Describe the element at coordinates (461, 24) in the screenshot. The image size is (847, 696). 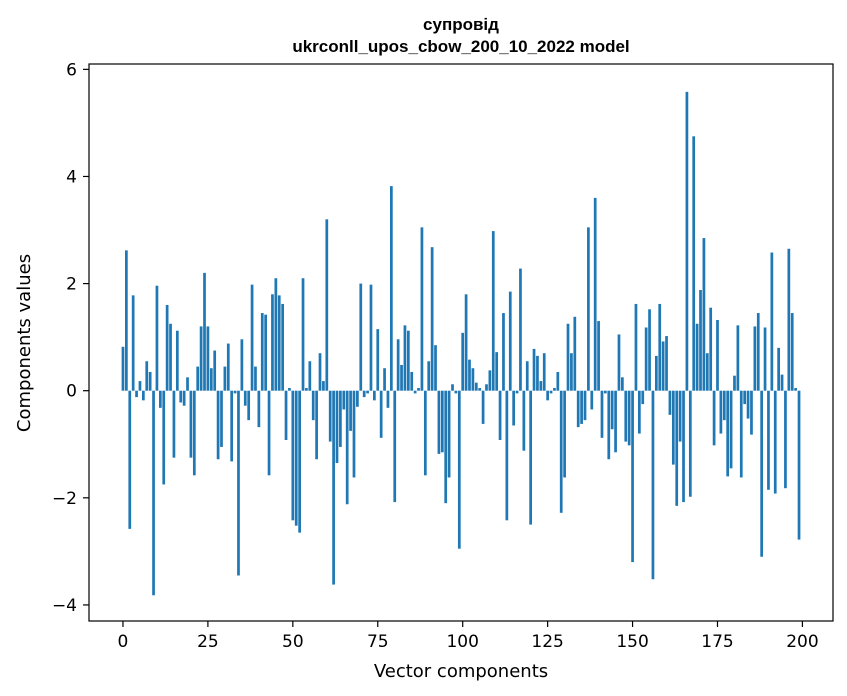
I see `chart-title: супровід` at that location.